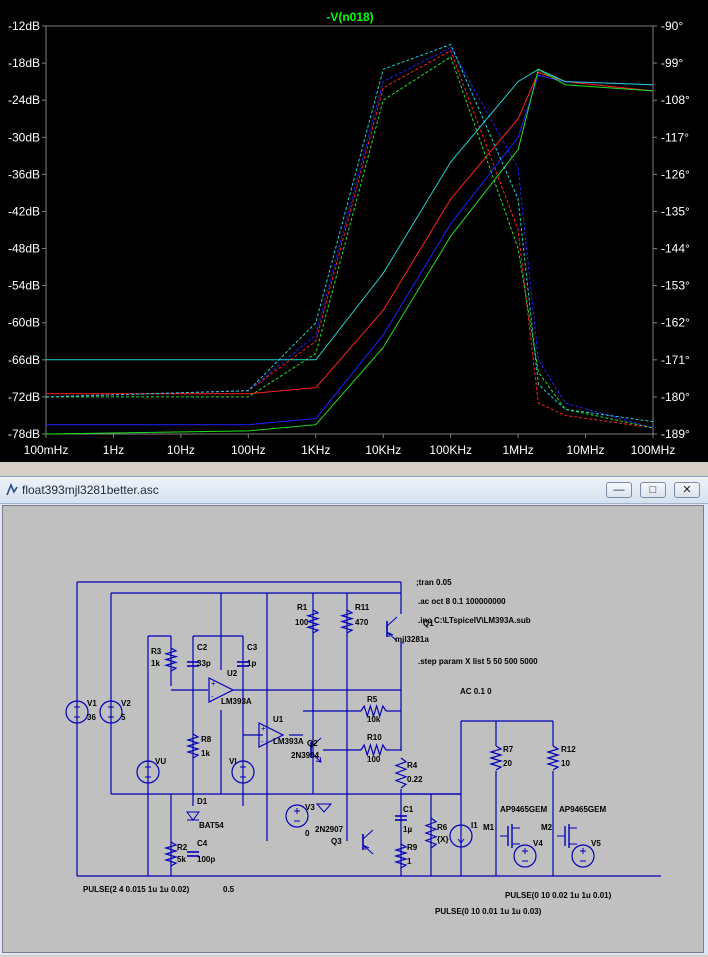  What do you see at coordinates (251, 663) in the screenshot?
I see `component-value-c3: 1p` at bounding box center [251, 663].